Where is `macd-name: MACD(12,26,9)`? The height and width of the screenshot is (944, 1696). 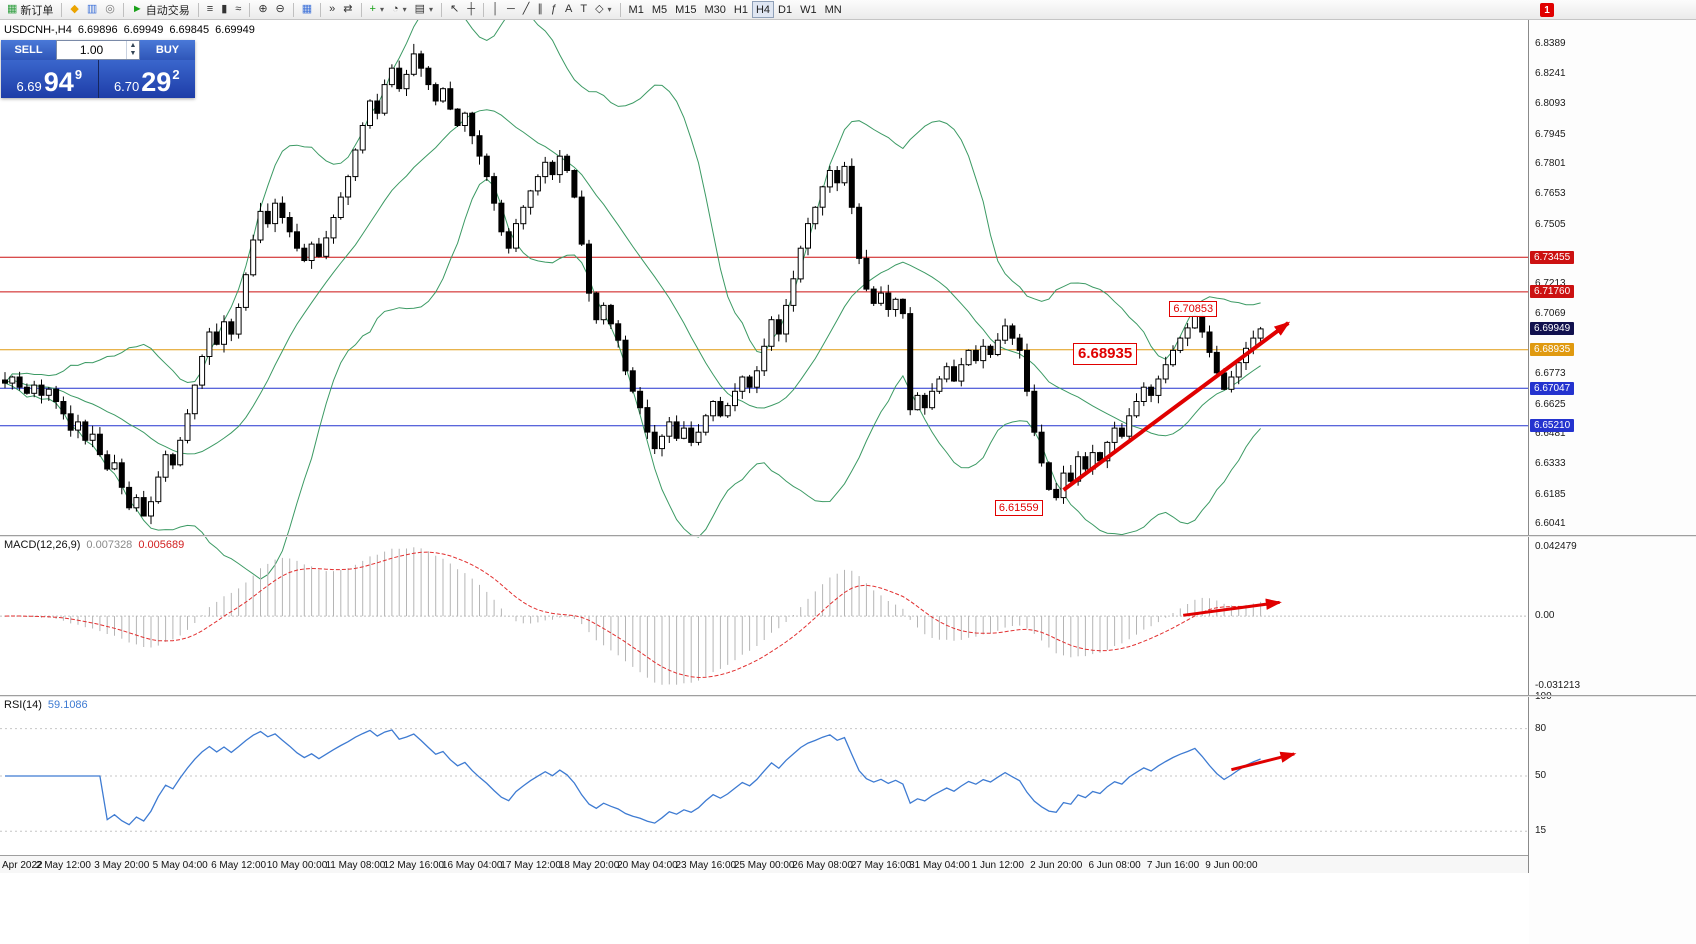 macd-name: MACD(12,26,9) is located at coordinates (42, 545).